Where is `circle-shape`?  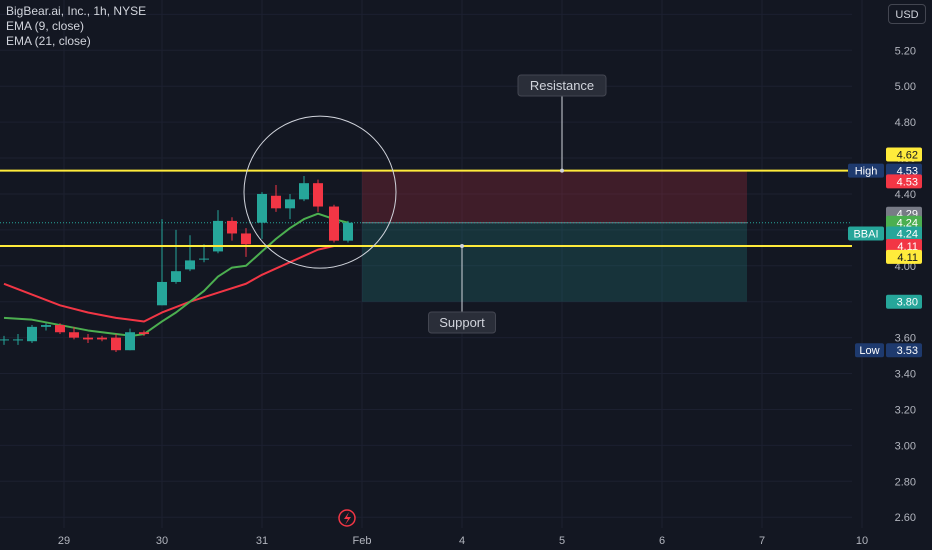 circle-shape is located at coordinates (320, 192).